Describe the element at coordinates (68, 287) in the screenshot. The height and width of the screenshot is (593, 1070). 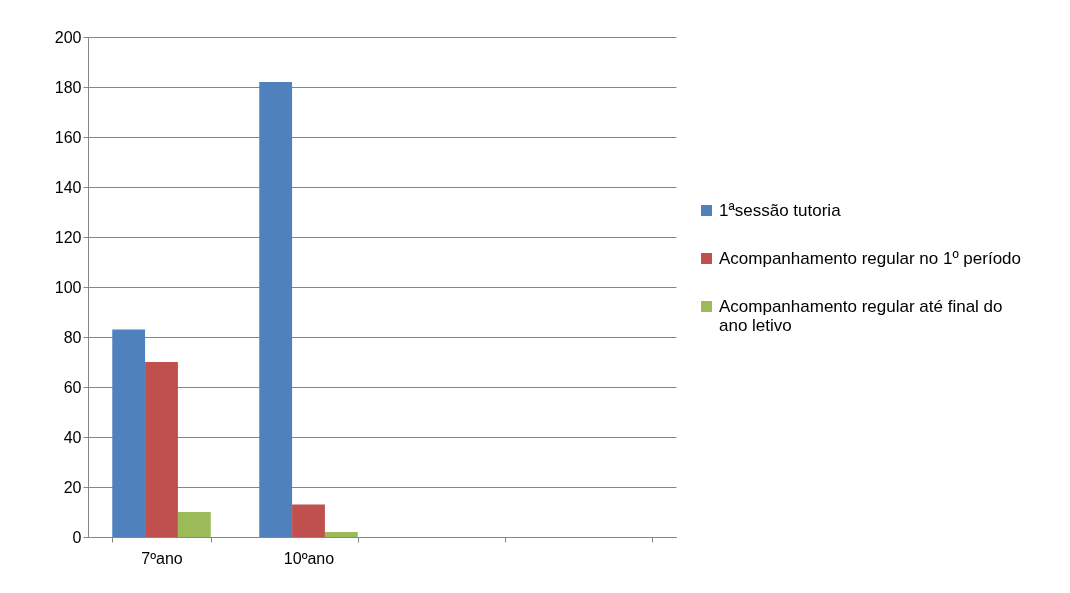
I see `y-tick-label: 100` at that location.